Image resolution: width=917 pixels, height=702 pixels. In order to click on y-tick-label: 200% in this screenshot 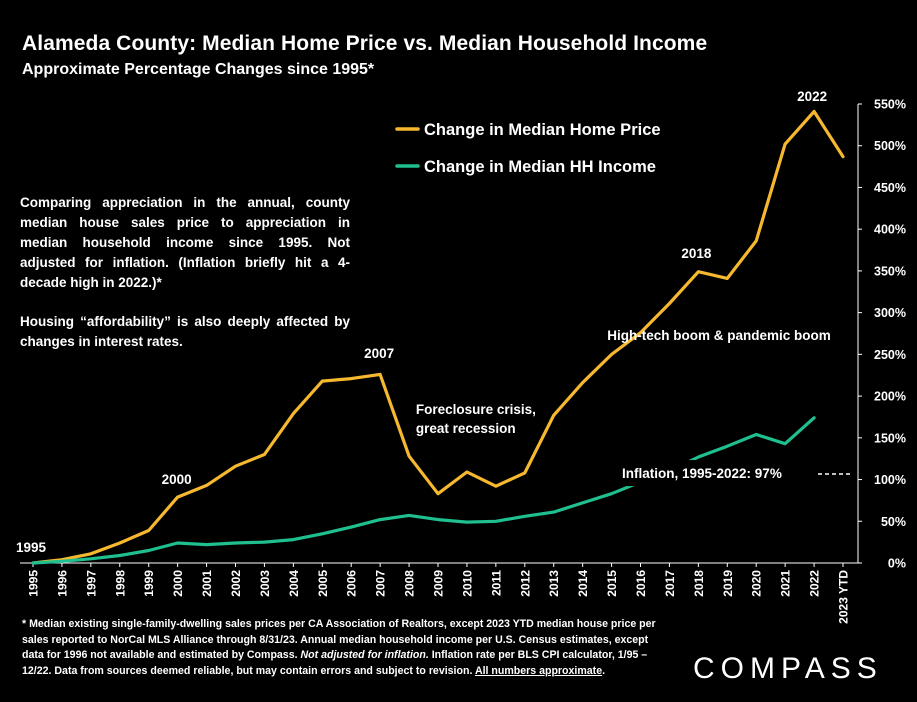, I will do `click(890, 397)`.